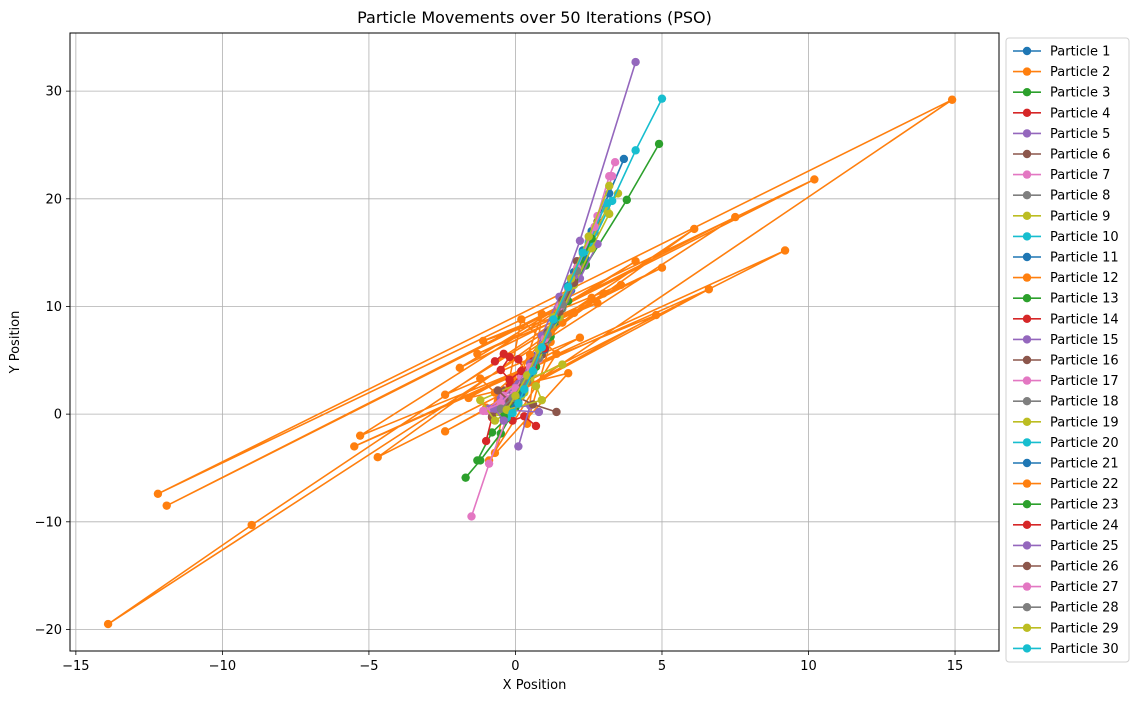 The width and height of the screenshot is (1139, 701). I want to click on legend-label: Particle 26, so click(1084, 567).